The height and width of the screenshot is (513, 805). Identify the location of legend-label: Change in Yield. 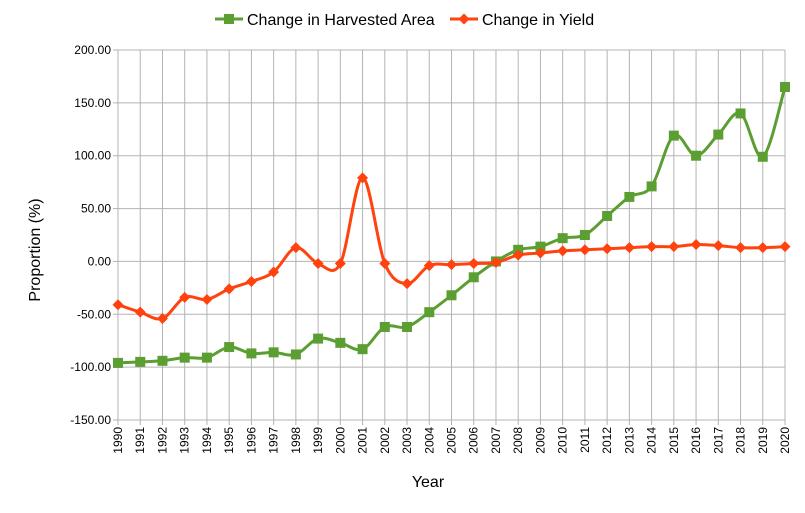
(538, 20).